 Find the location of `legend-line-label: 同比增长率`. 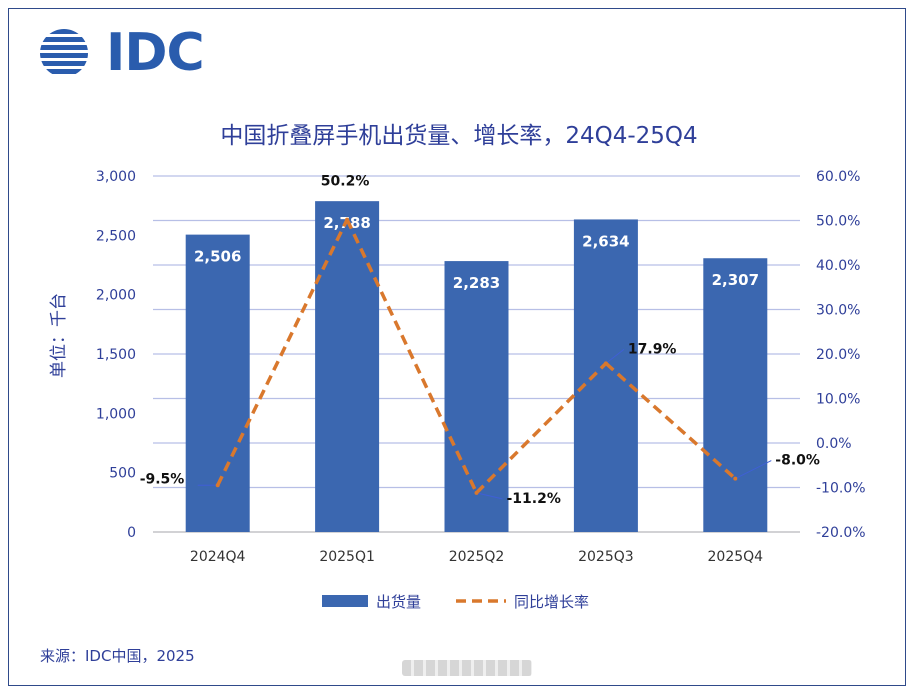

legend-line-label: 同比增长率 is located at coordinates (551, 602).